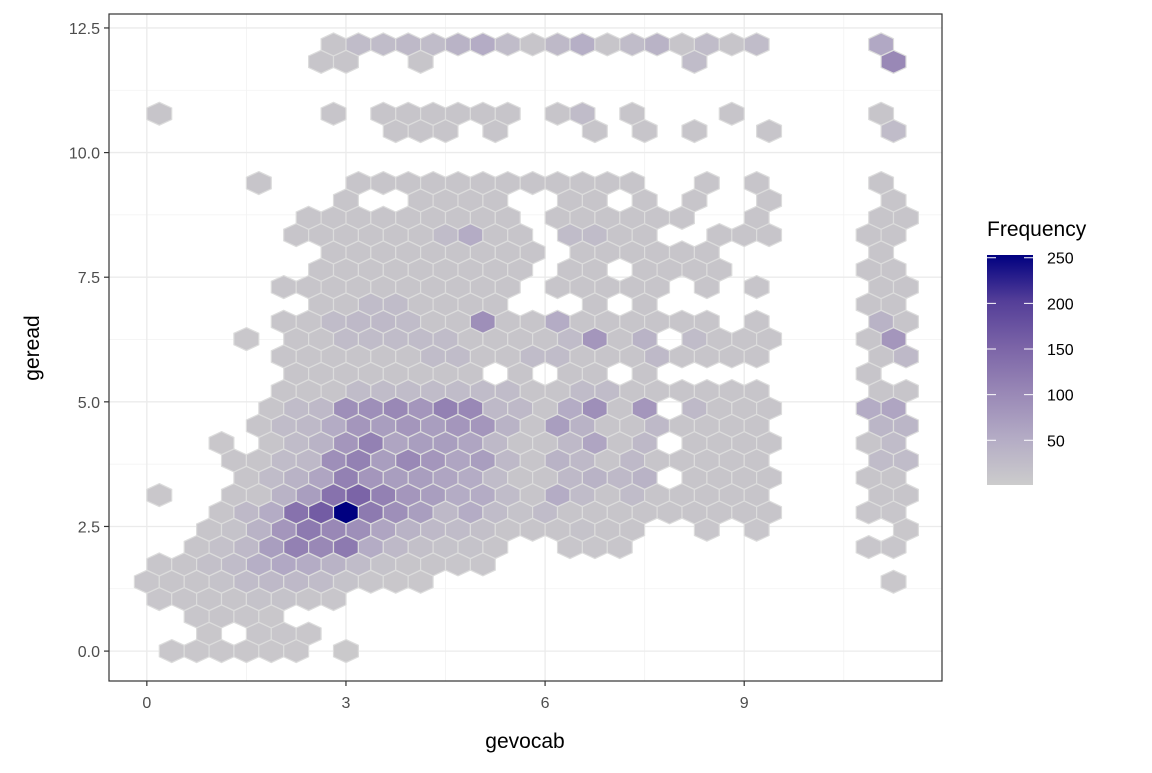 The image size is (1152, 773). Describe the element at coordinates (1037, 229) in the screenshot. I see `legend-title: Frequency` at that location.